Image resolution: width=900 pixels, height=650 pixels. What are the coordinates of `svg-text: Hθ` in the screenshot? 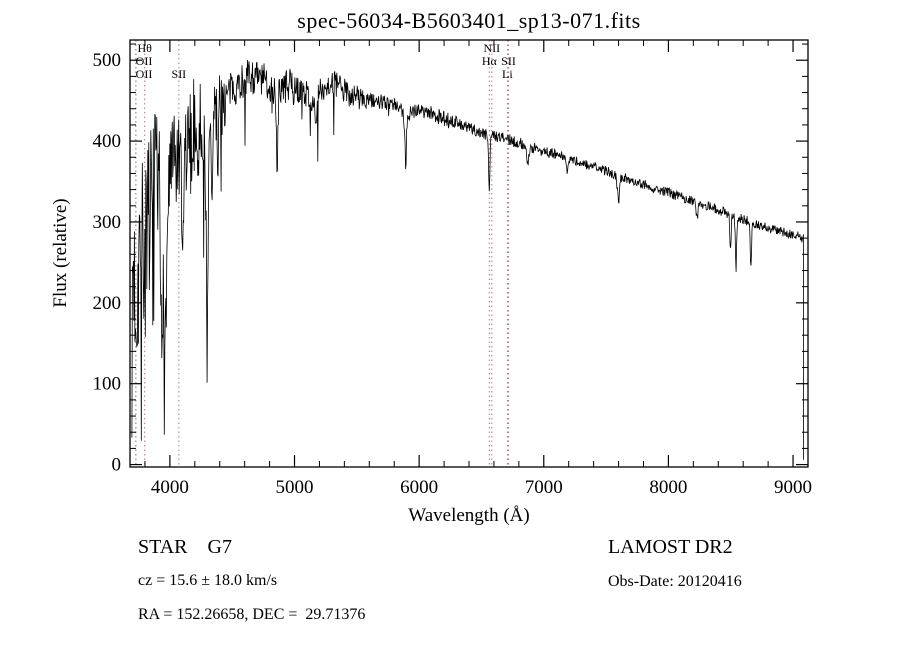 It's located at (144, 48).